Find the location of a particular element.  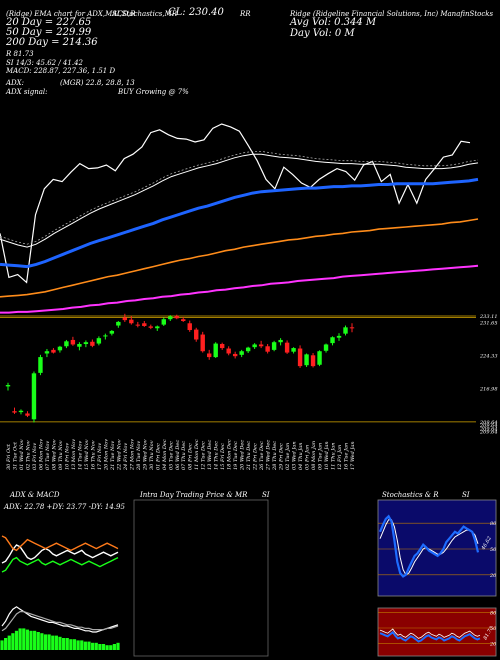

date-tick-label: 12 Tue Dec is located at coordinates (204, 455).